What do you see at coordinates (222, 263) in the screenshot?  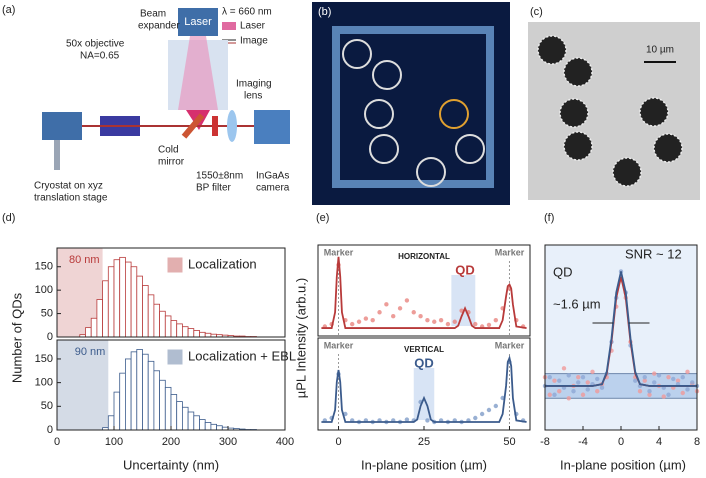 I see `legend-label: Localization` at bounding box center [222, 263].